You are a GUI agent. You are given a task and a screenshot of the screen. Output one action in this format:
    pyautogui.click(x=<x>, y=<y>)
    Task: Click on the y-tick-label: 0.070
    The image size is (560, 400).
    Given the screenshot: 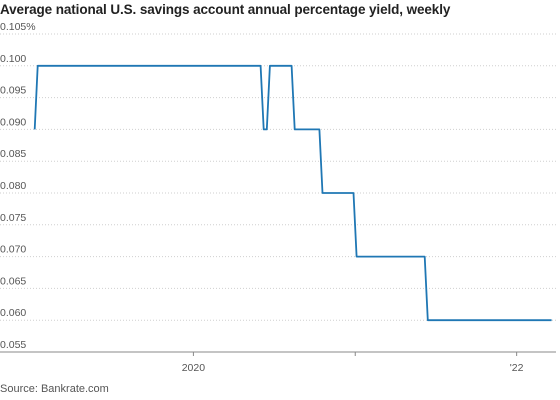 What is the action you would take?
    pyautogui.click(x=13, y=250)
    